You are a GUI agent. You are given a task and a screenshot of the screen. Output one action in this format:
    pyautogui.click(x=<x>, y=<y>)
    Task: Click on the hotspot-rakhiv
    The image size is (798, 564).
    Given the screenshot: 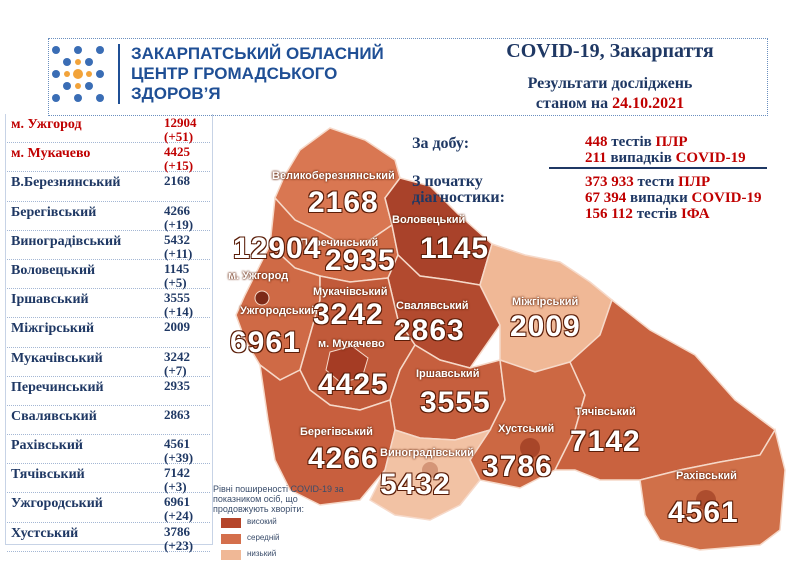 What is the action you would take?
    pyautogui.click(x=706, y=500)
    